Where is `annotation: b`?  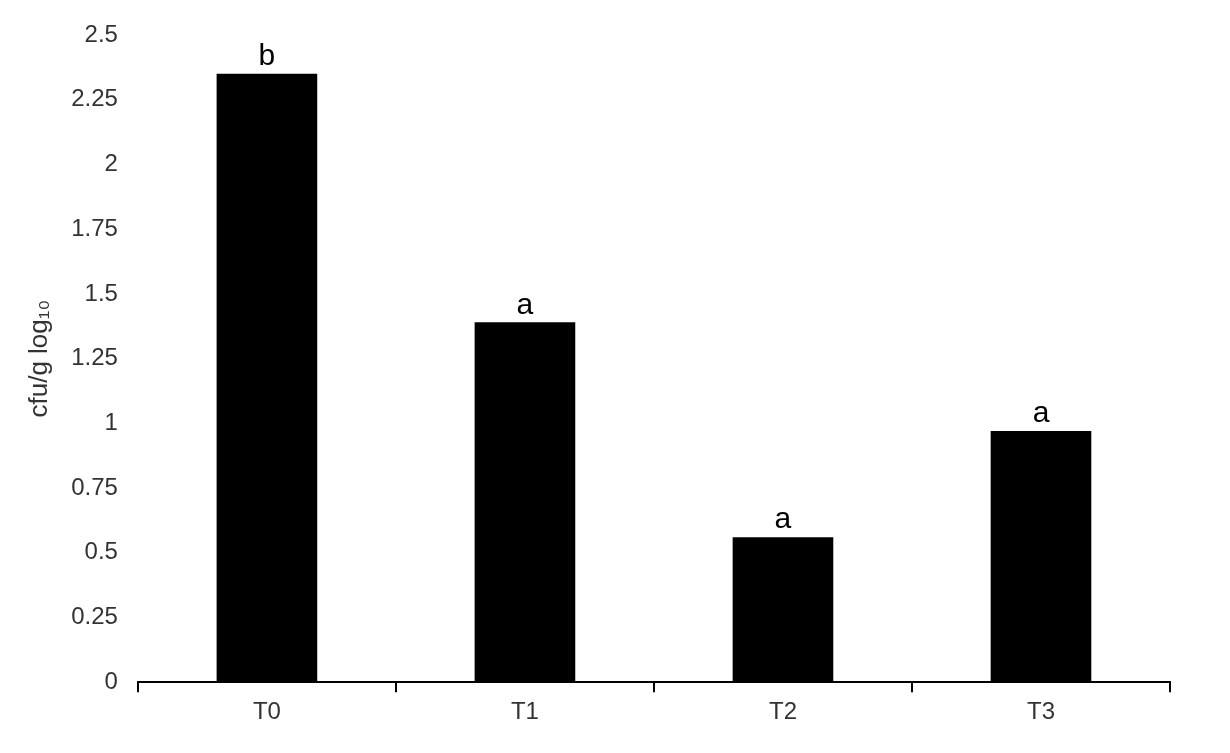 annotation: b is located at coordinates (267, 55).